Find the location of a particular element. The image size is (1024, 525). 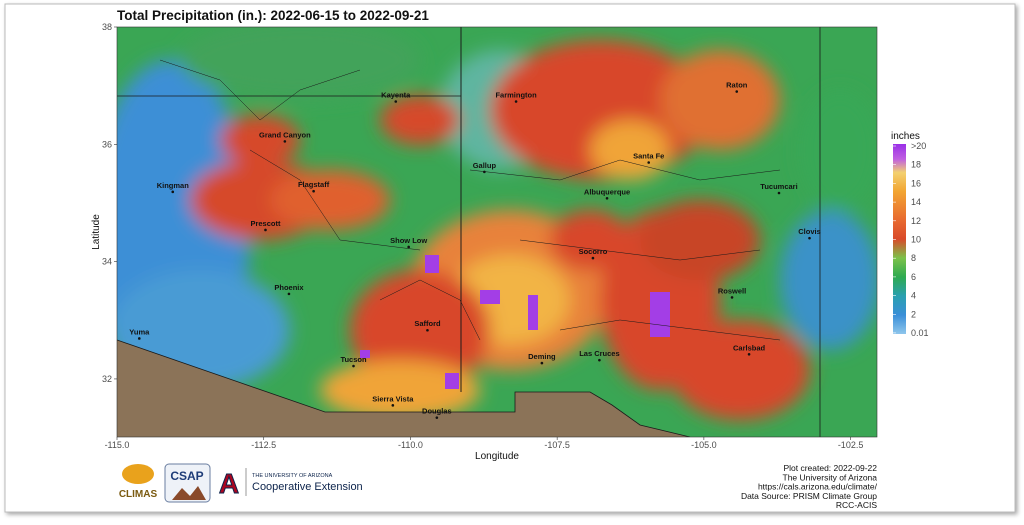

credit-line: Data Source: PRISM Climate Group is located at coordinates (809, 496).